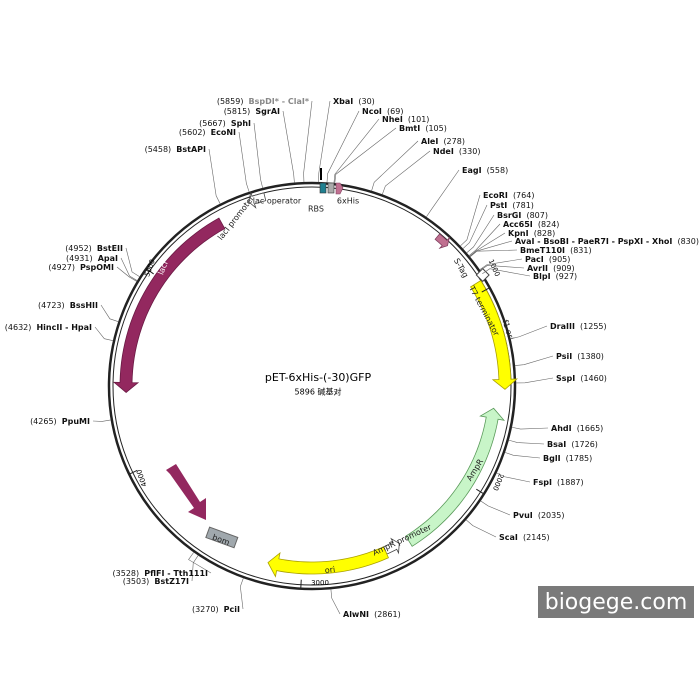  What do you see at coordinates (267, 111) in the screenshot?
I see `enzyme-name: SgrAI` at bounding box center [267, 111].